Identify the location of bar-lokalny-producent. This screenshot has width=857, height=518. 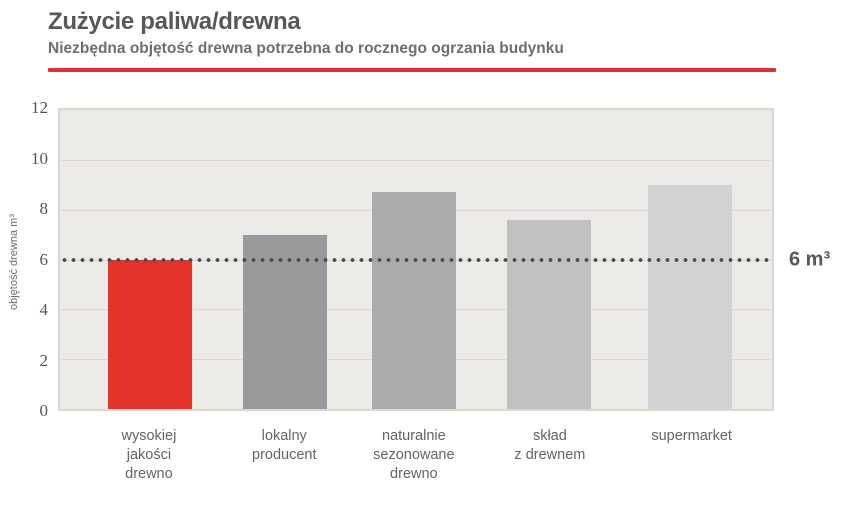
(284, 321).